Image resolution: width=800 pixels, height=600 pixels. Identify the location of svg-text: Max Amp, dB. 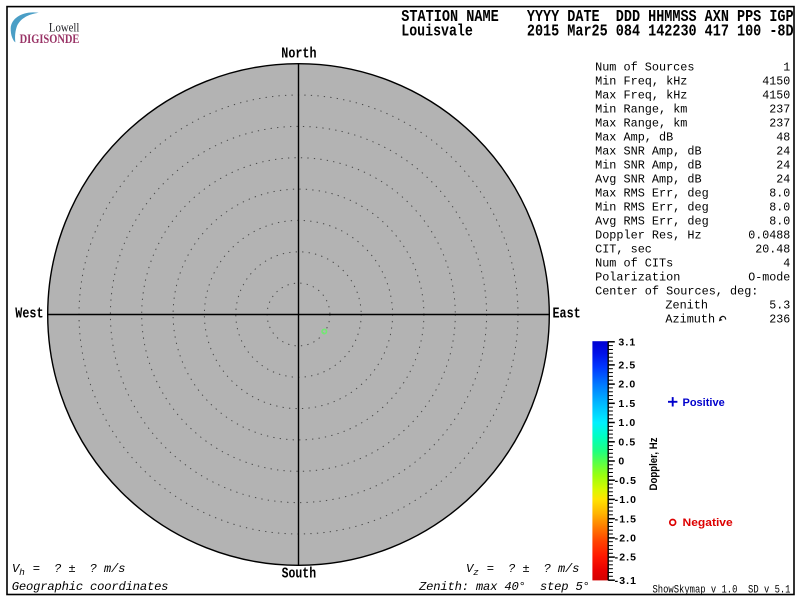
(634, 137).